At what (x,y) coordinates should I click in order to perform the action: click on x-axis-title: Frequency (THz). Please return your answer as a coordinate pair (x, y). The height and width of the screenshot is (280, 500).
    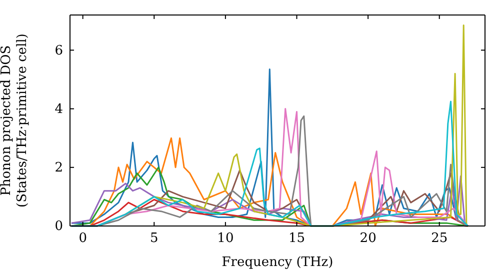
    Looking at the image, I should click on (278, 262).